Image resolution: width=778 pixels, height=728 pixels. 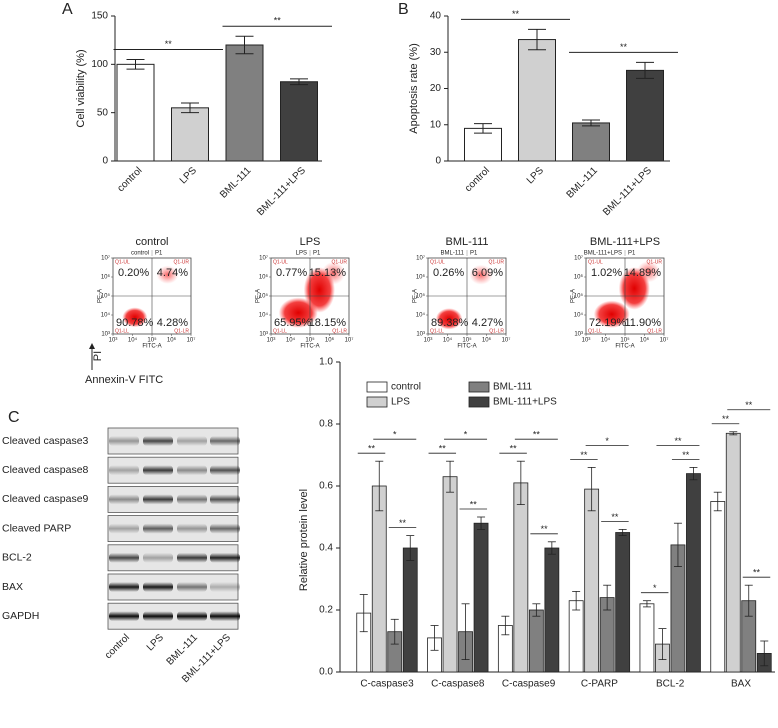 I want to click on quadrant-percent: 89.38%, so click(x=450, y=323).